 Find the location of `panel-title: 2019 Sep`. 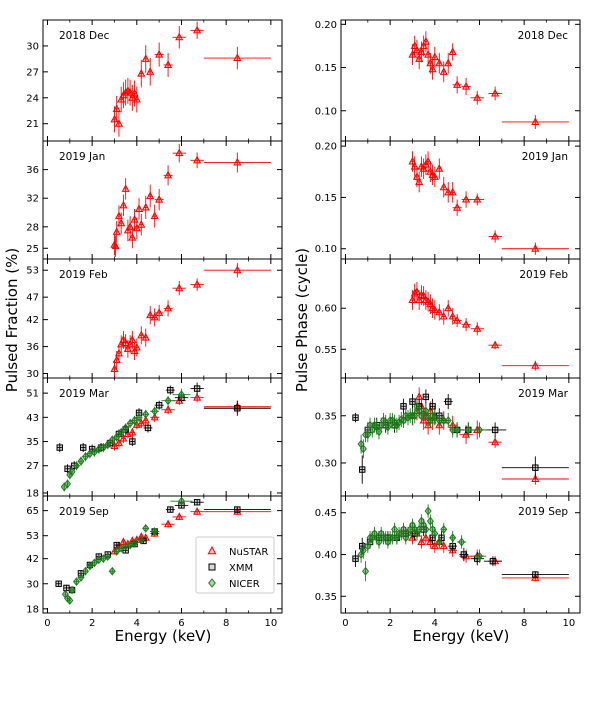

panel-title: 2019 Sep is located at coordinates (543, 512).